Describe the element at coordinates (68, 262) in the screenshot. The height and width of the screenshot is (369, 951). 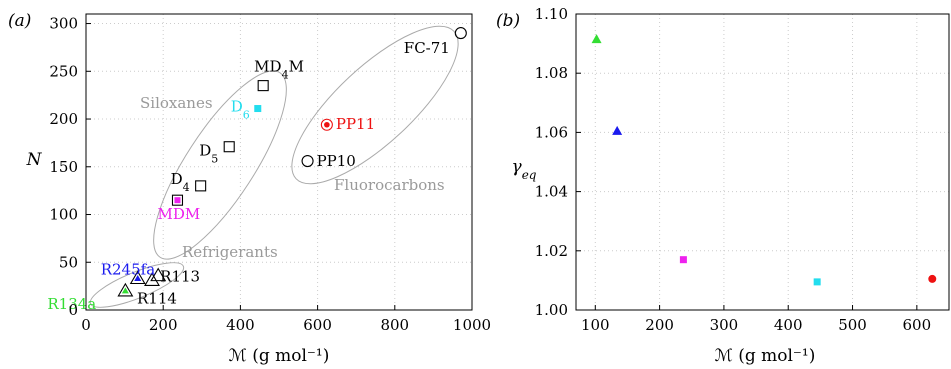
I see `panel-a-y-tick-label: 50` at that location.